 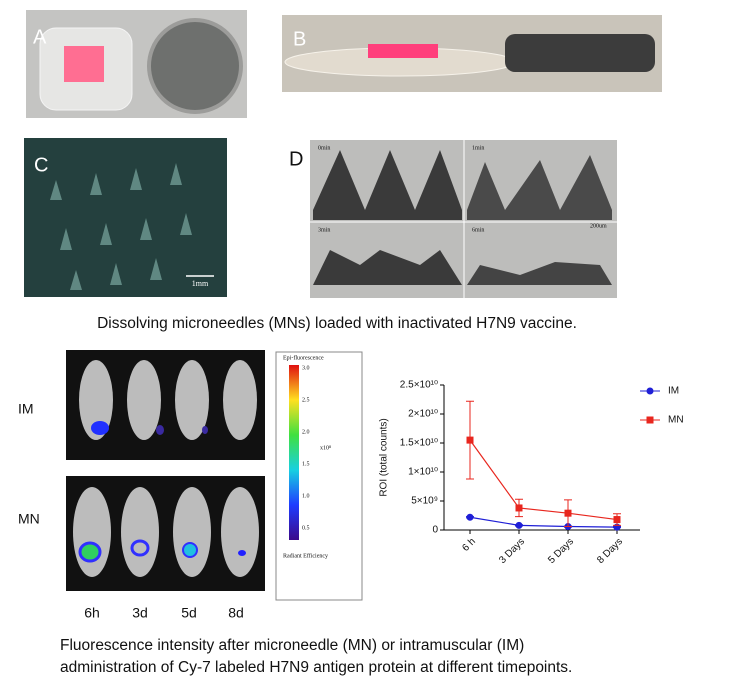 What do you see at coordinates (306, 528) in the screenshot?
I see `colorbar-tick: 0.5` at bounding box center [306, 528].